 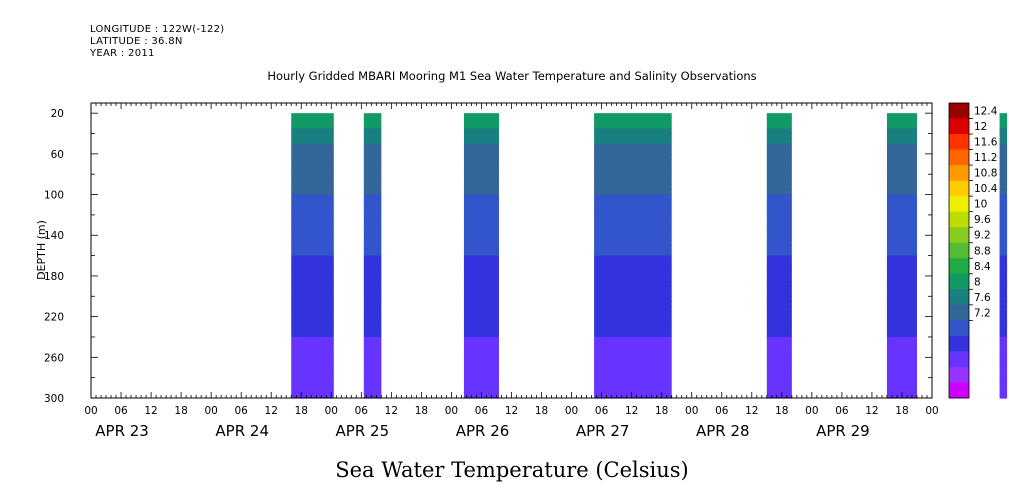 I want to click on chart-subtitle: Sea Water Temperature (Celsius), so click(x=512, y=470).